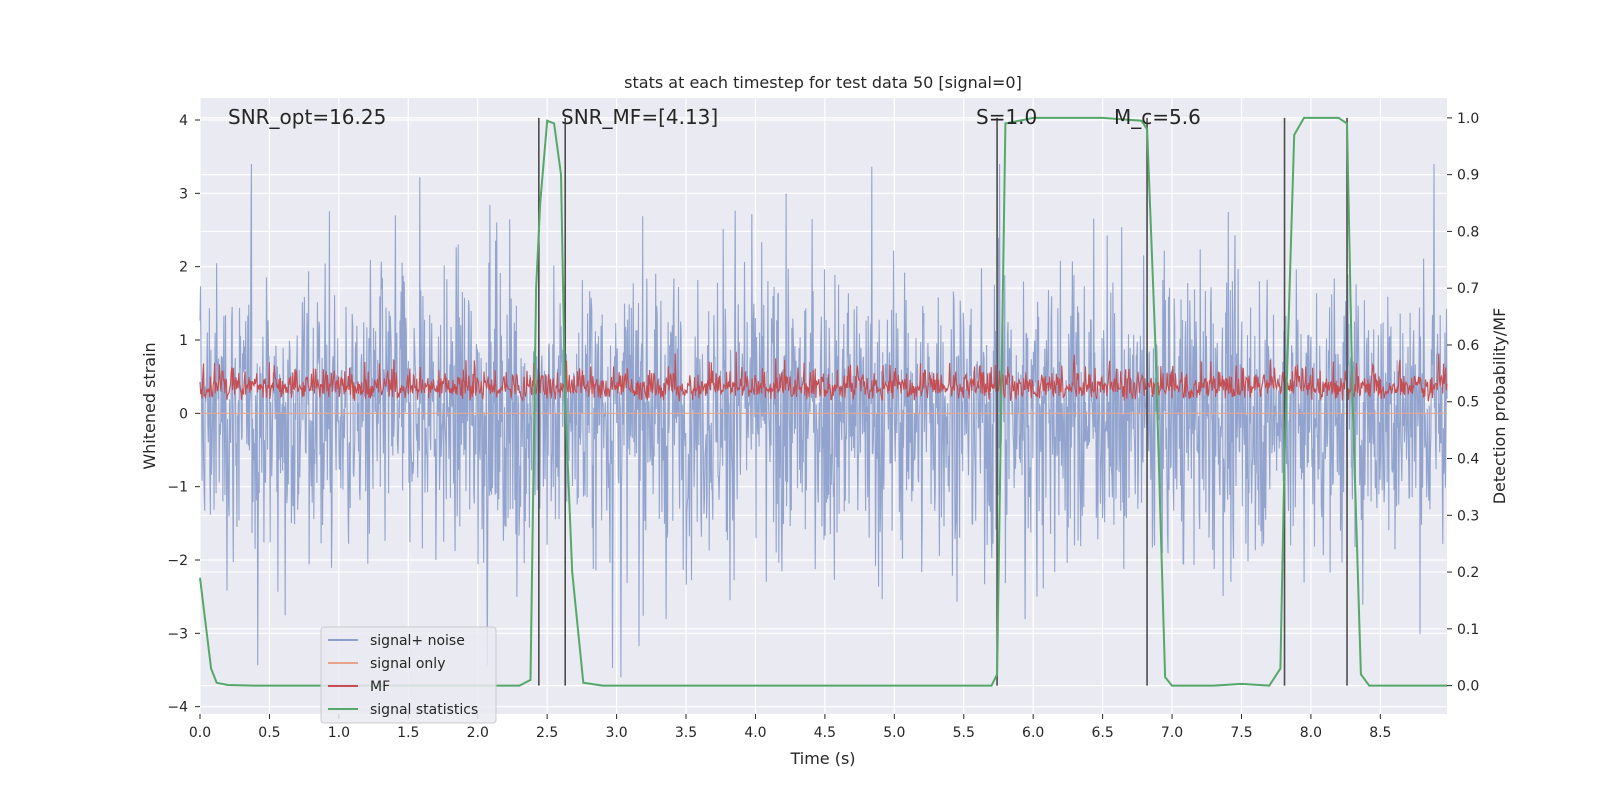  What do you see at coordinates (1468, 403) in the screenshot?
I see `right-y-tick-label: 0.5` at bounding box center [1468, 403].